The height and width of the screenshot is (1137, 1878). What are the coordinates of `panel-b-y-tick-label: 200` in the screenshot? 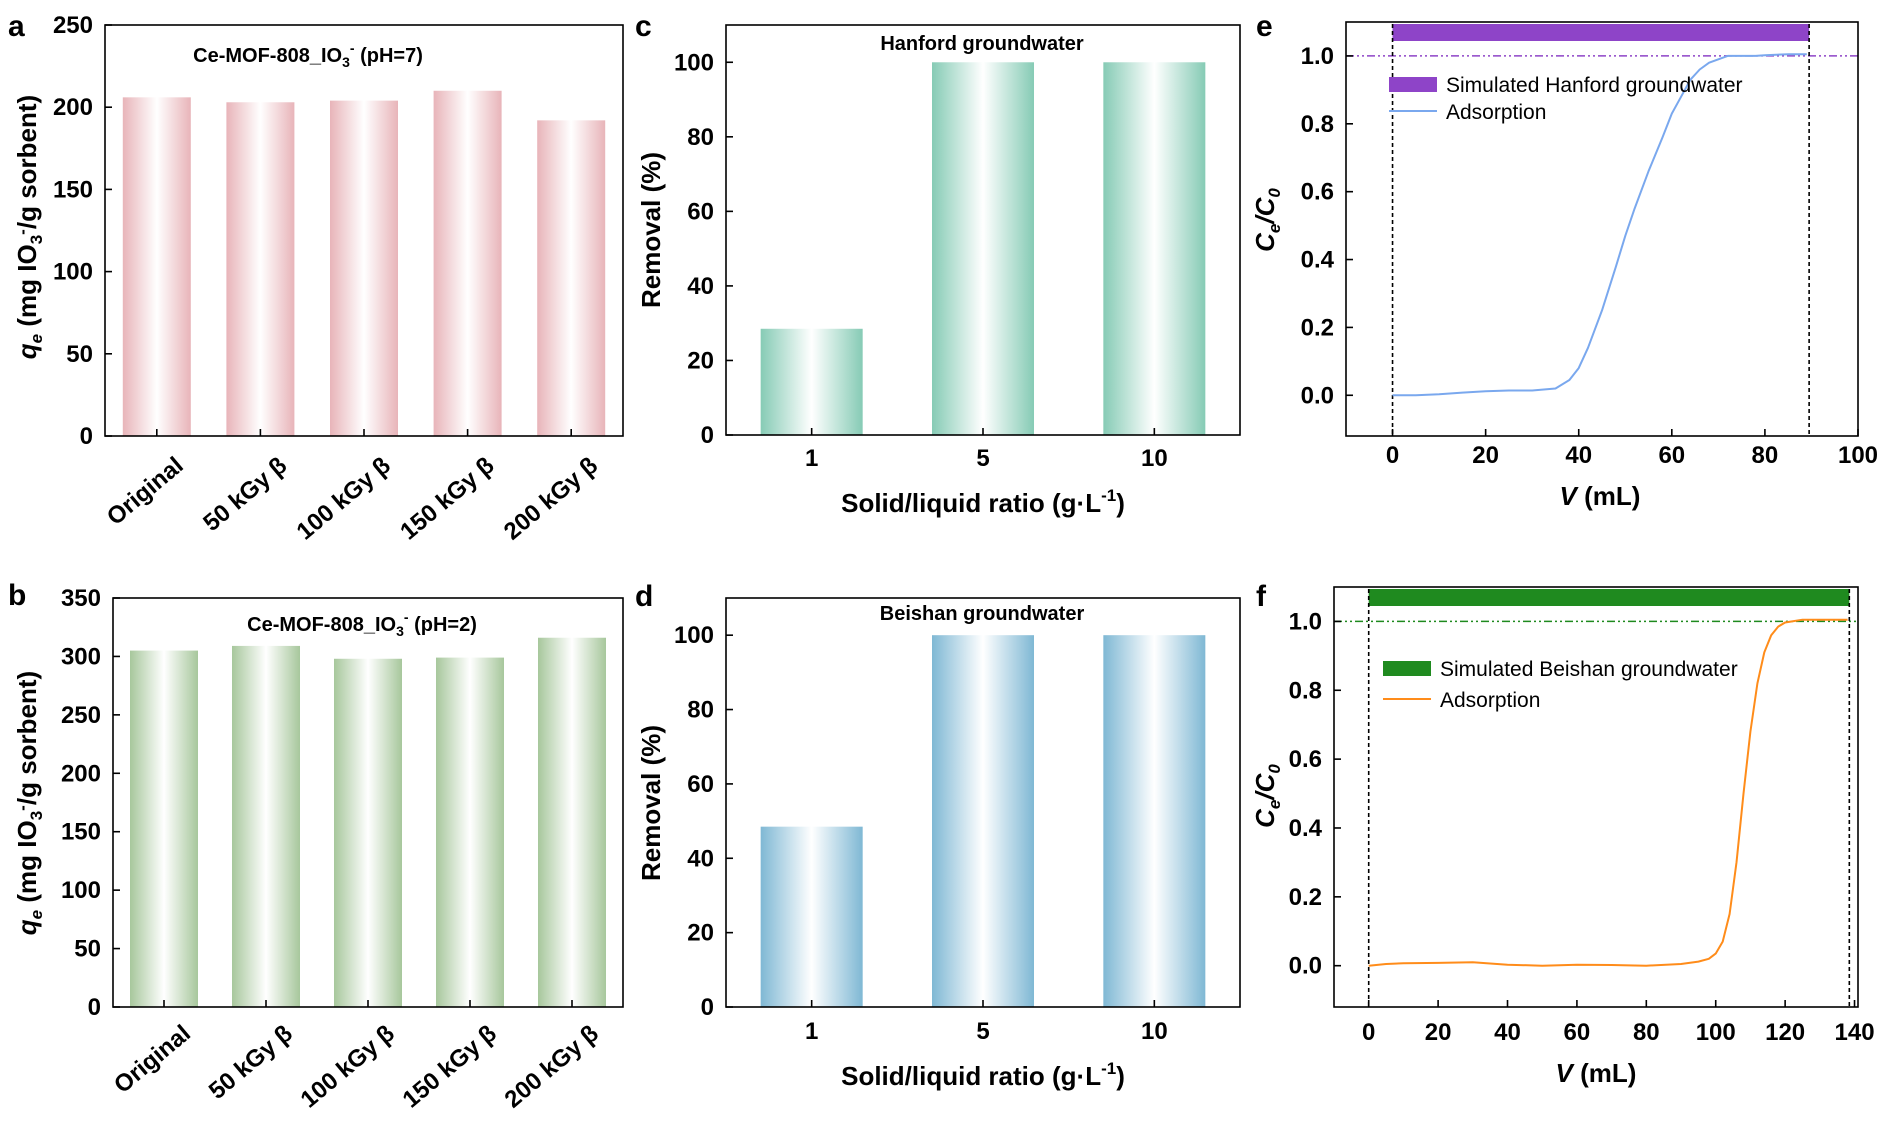 It's located at (81, 773).